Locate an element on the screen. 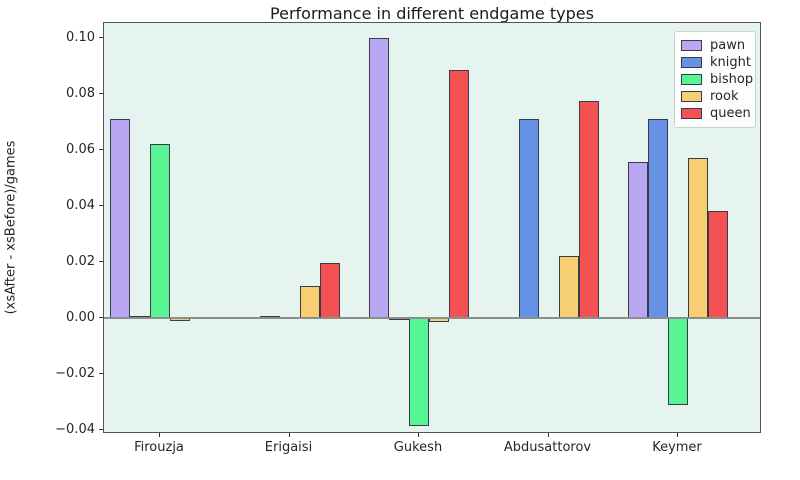  legend: pawn knight bishop rook queen is located at coordinates (715, 79).